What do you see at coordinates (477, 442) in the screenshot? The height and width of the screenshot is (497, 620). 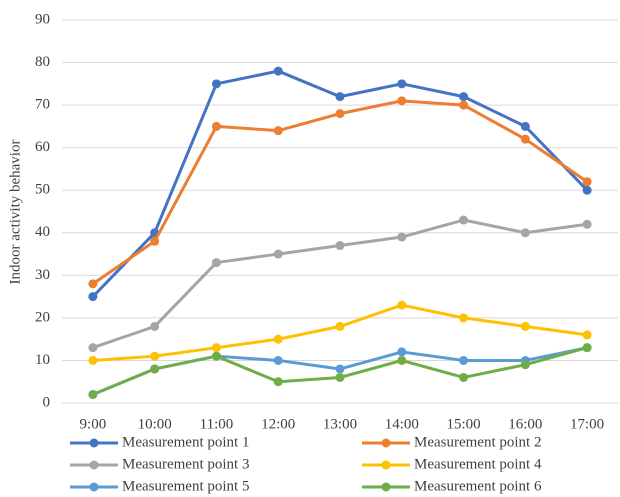 I see `legend-label: Measurement point 2` at bounding box center [477, 442].